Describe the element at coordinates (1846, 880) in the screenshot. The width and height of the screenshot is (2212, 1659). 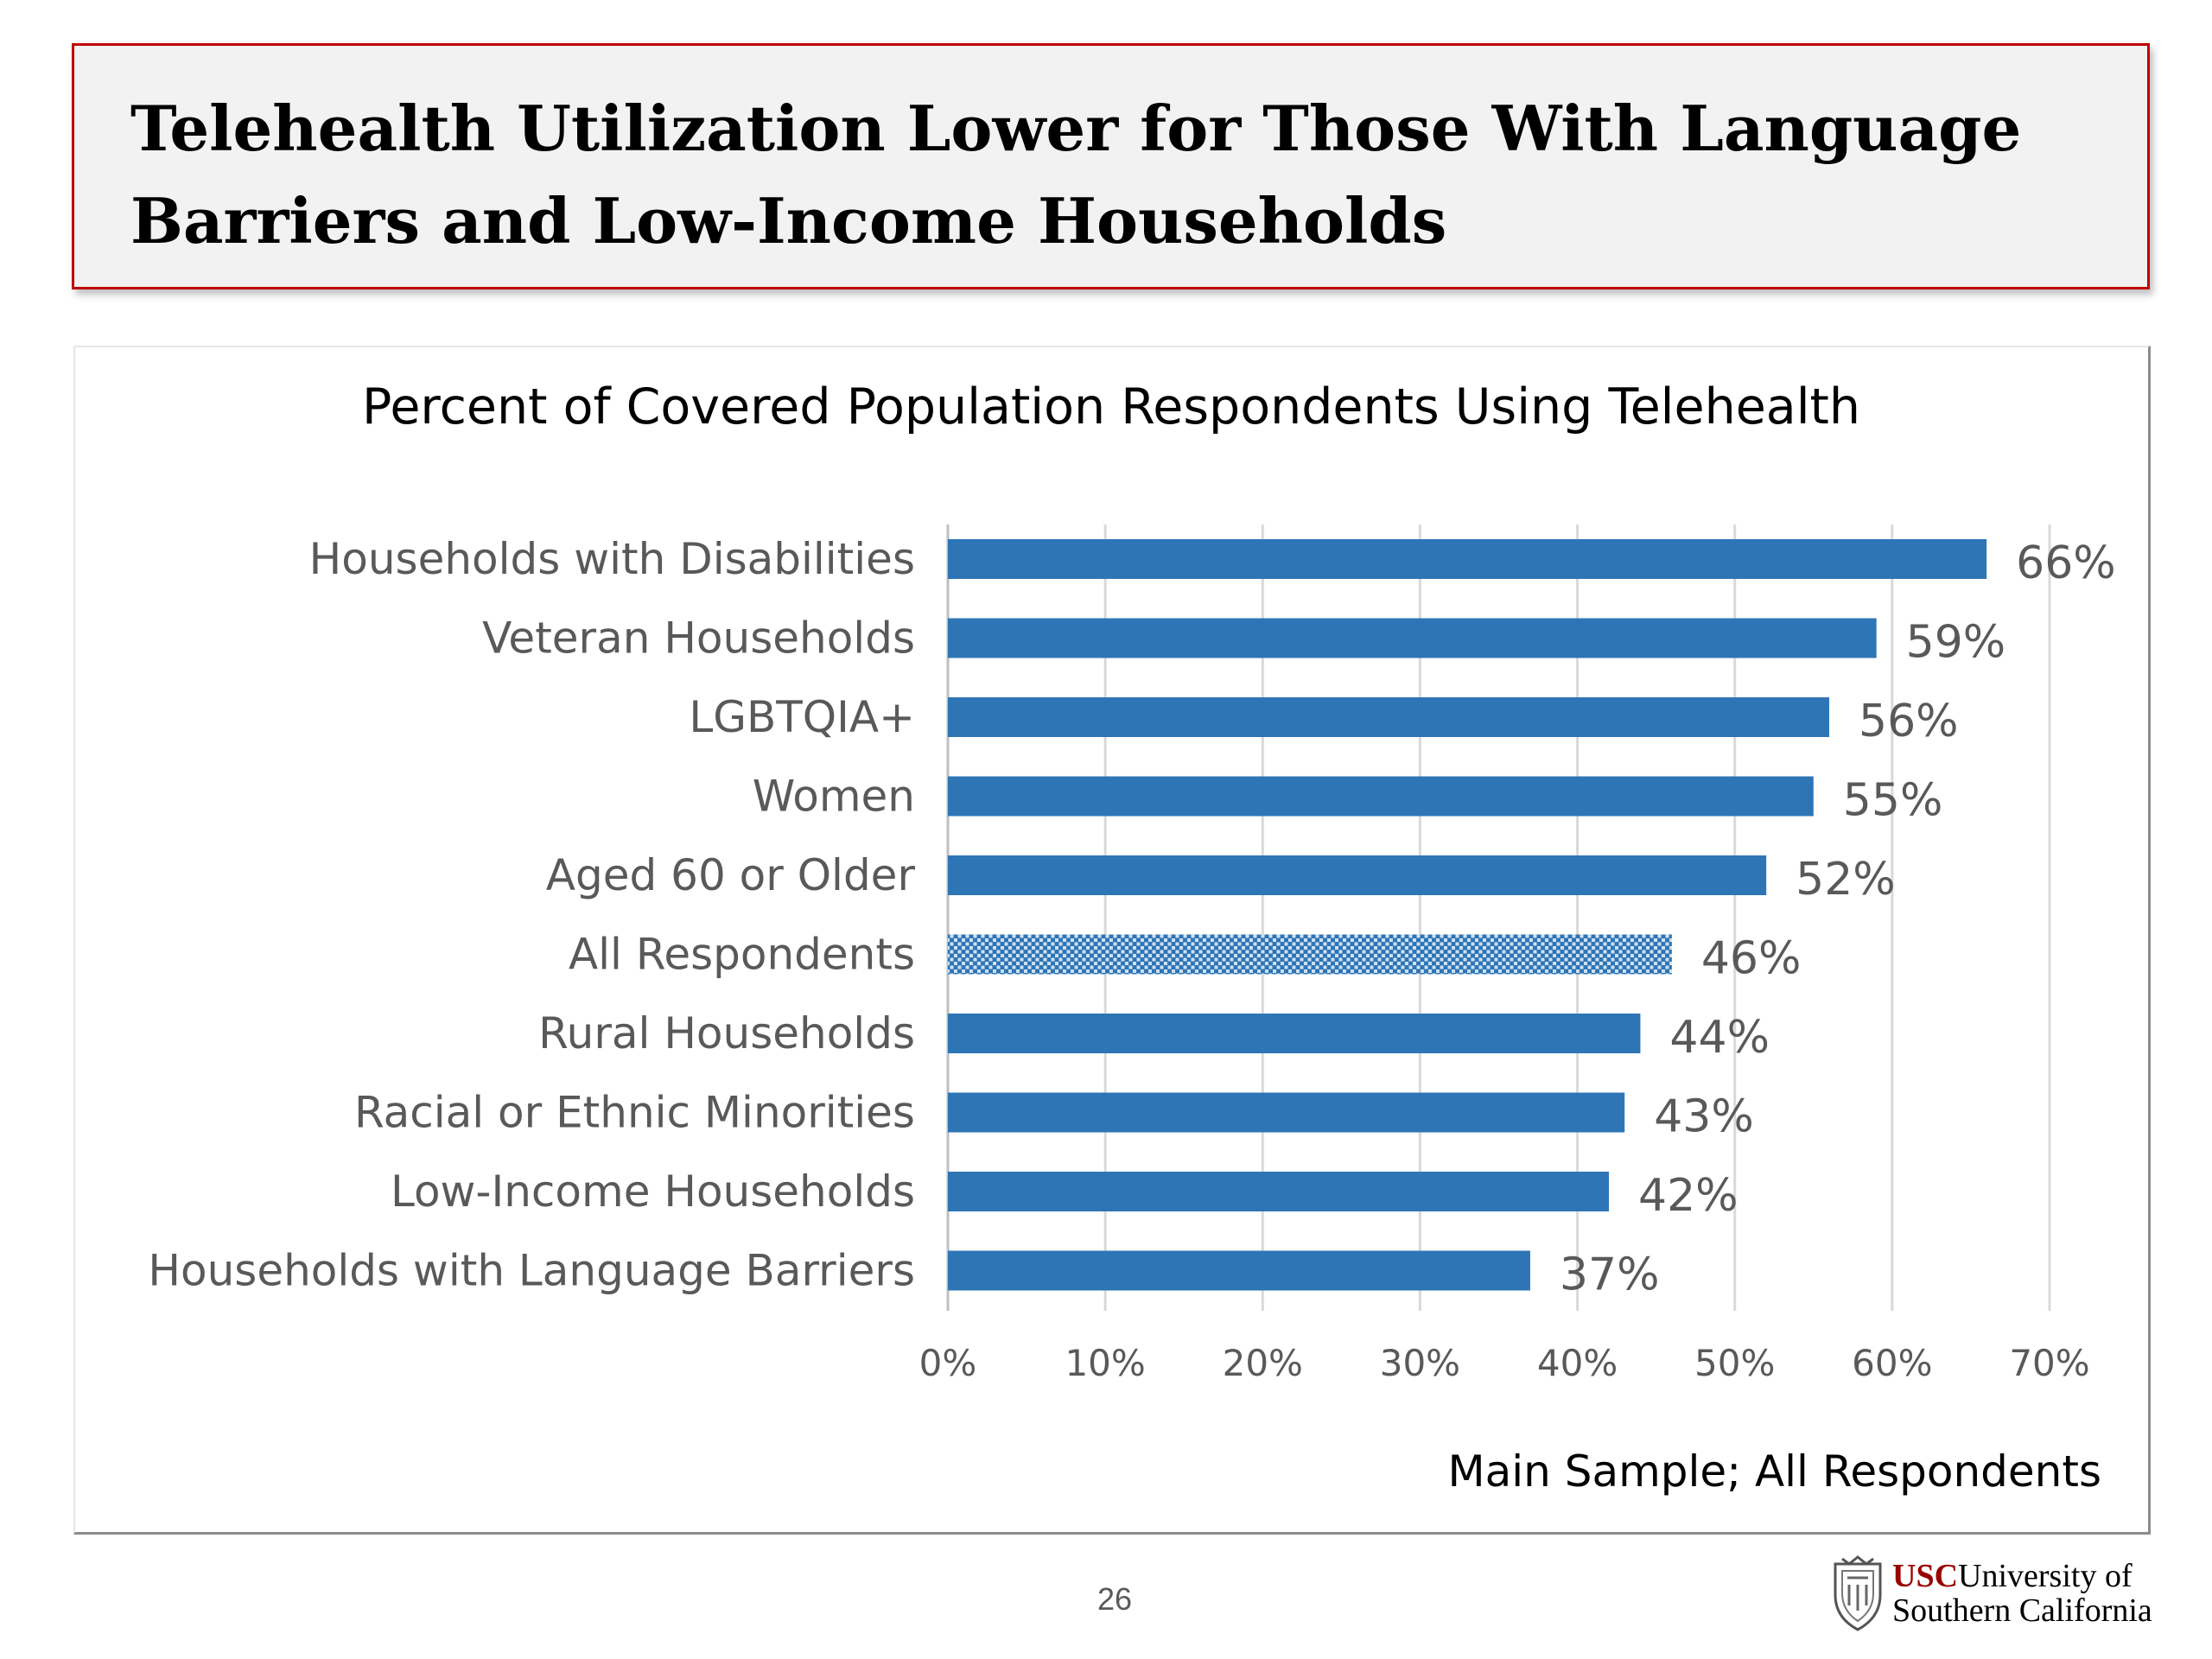
I see `data-label: 52%` at that location.